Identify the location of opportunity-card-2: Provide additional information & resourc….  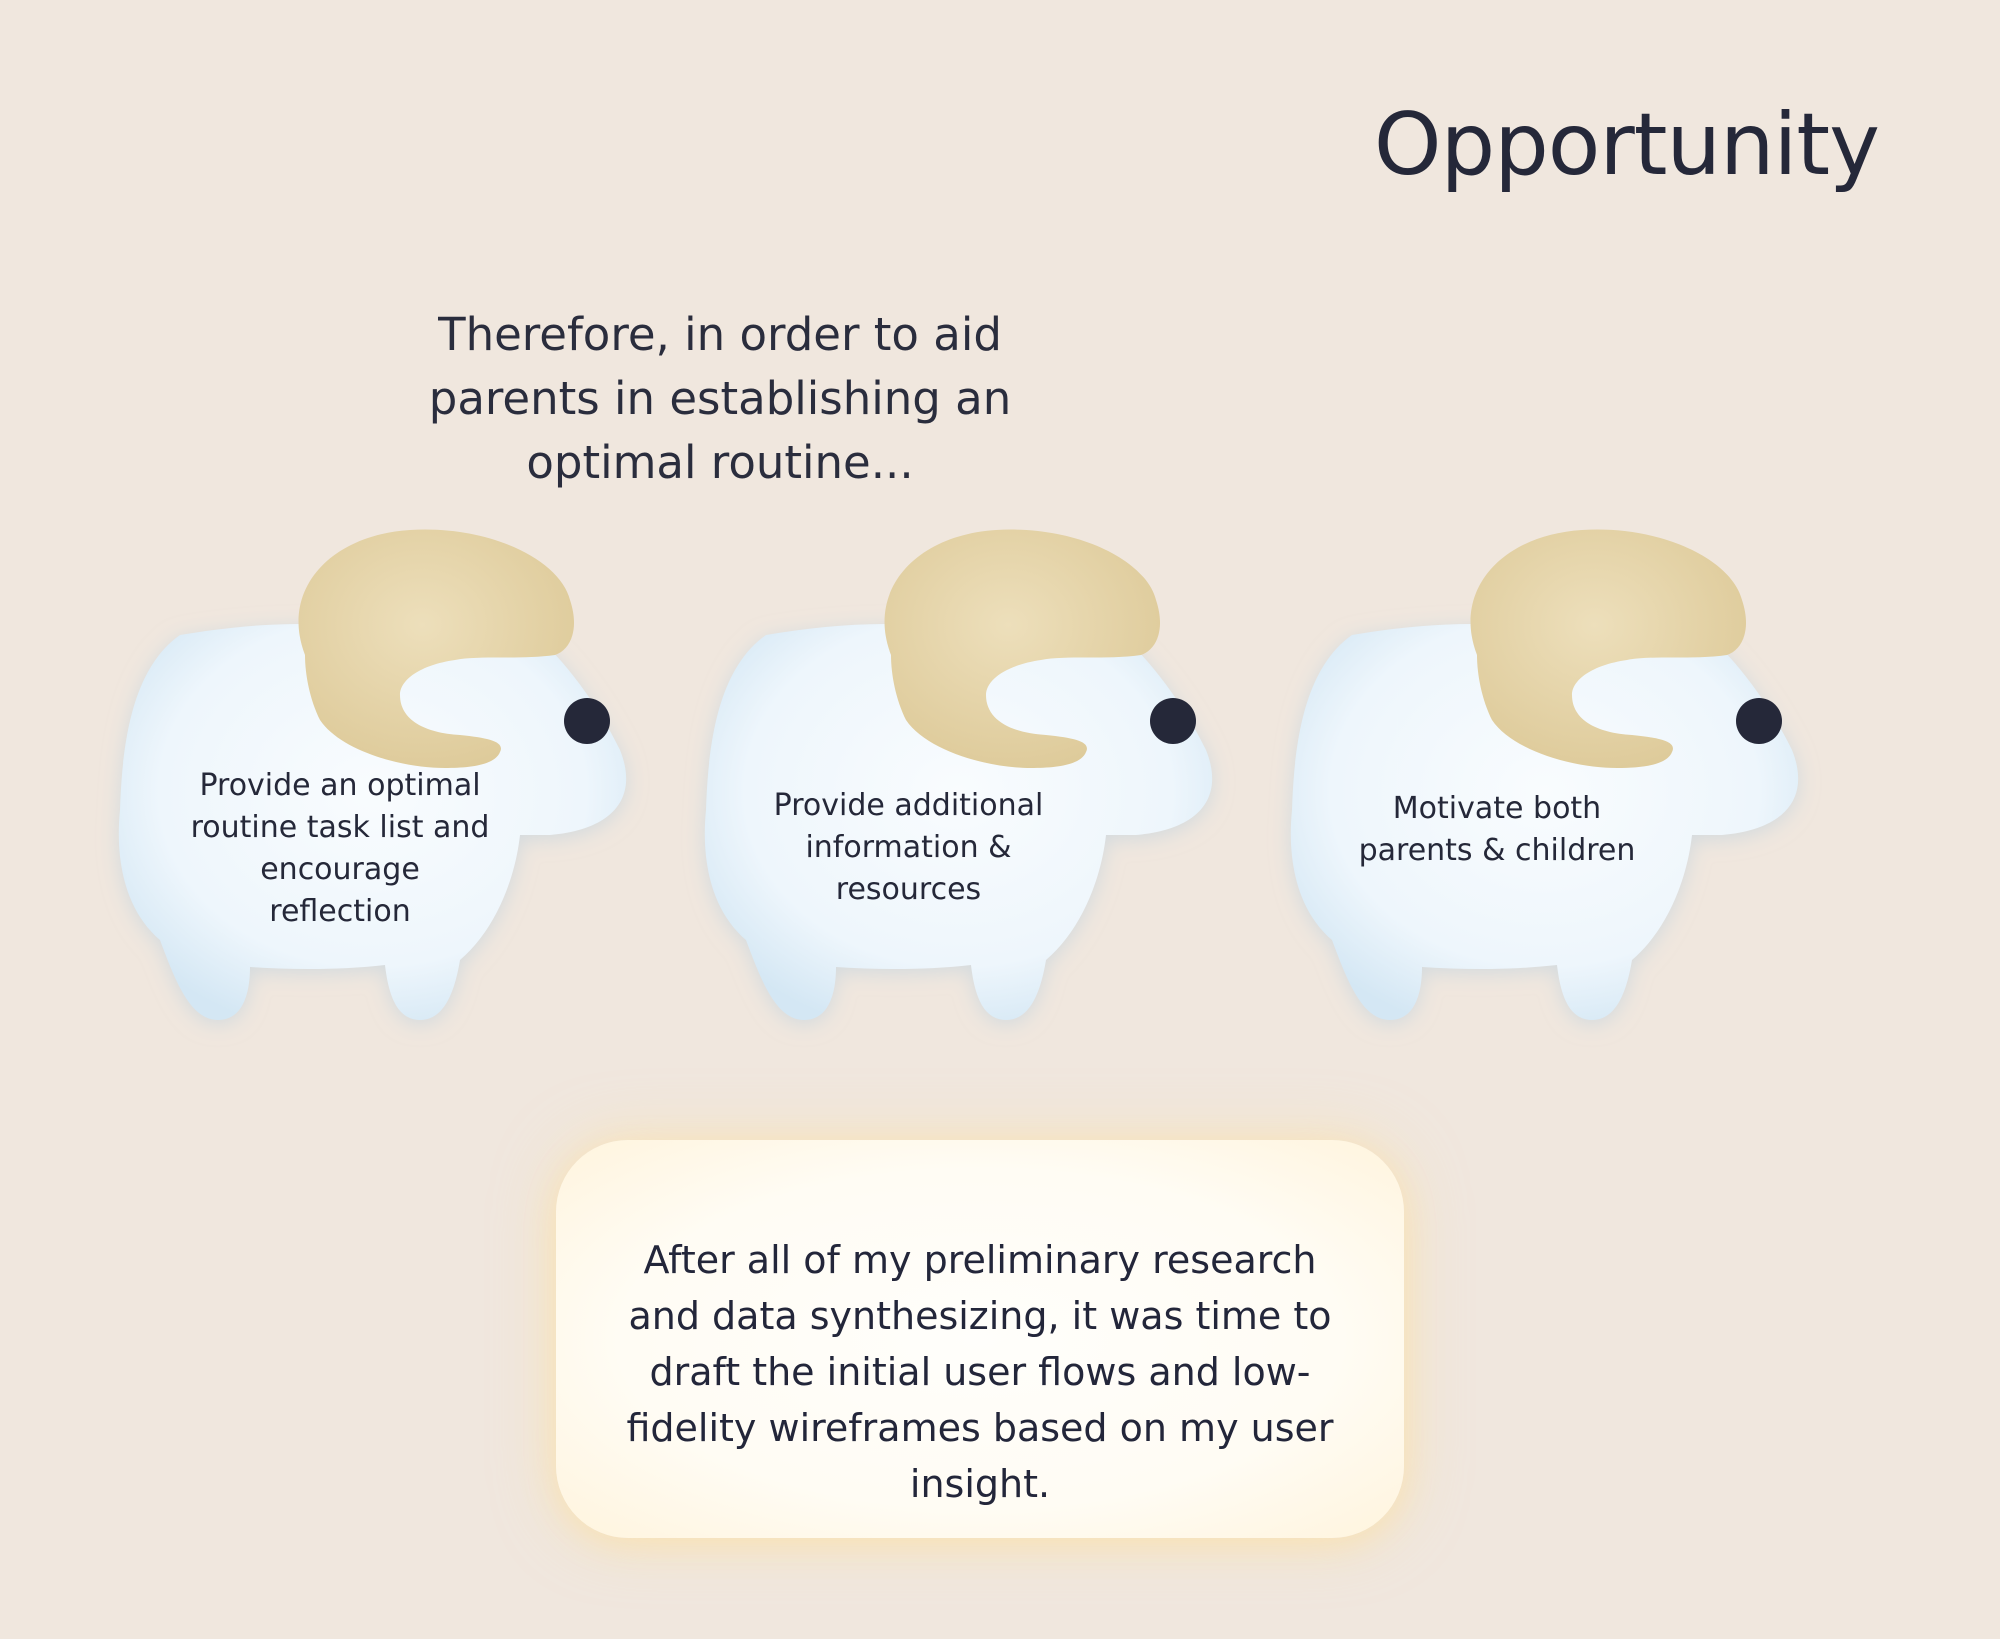
(966, 785).